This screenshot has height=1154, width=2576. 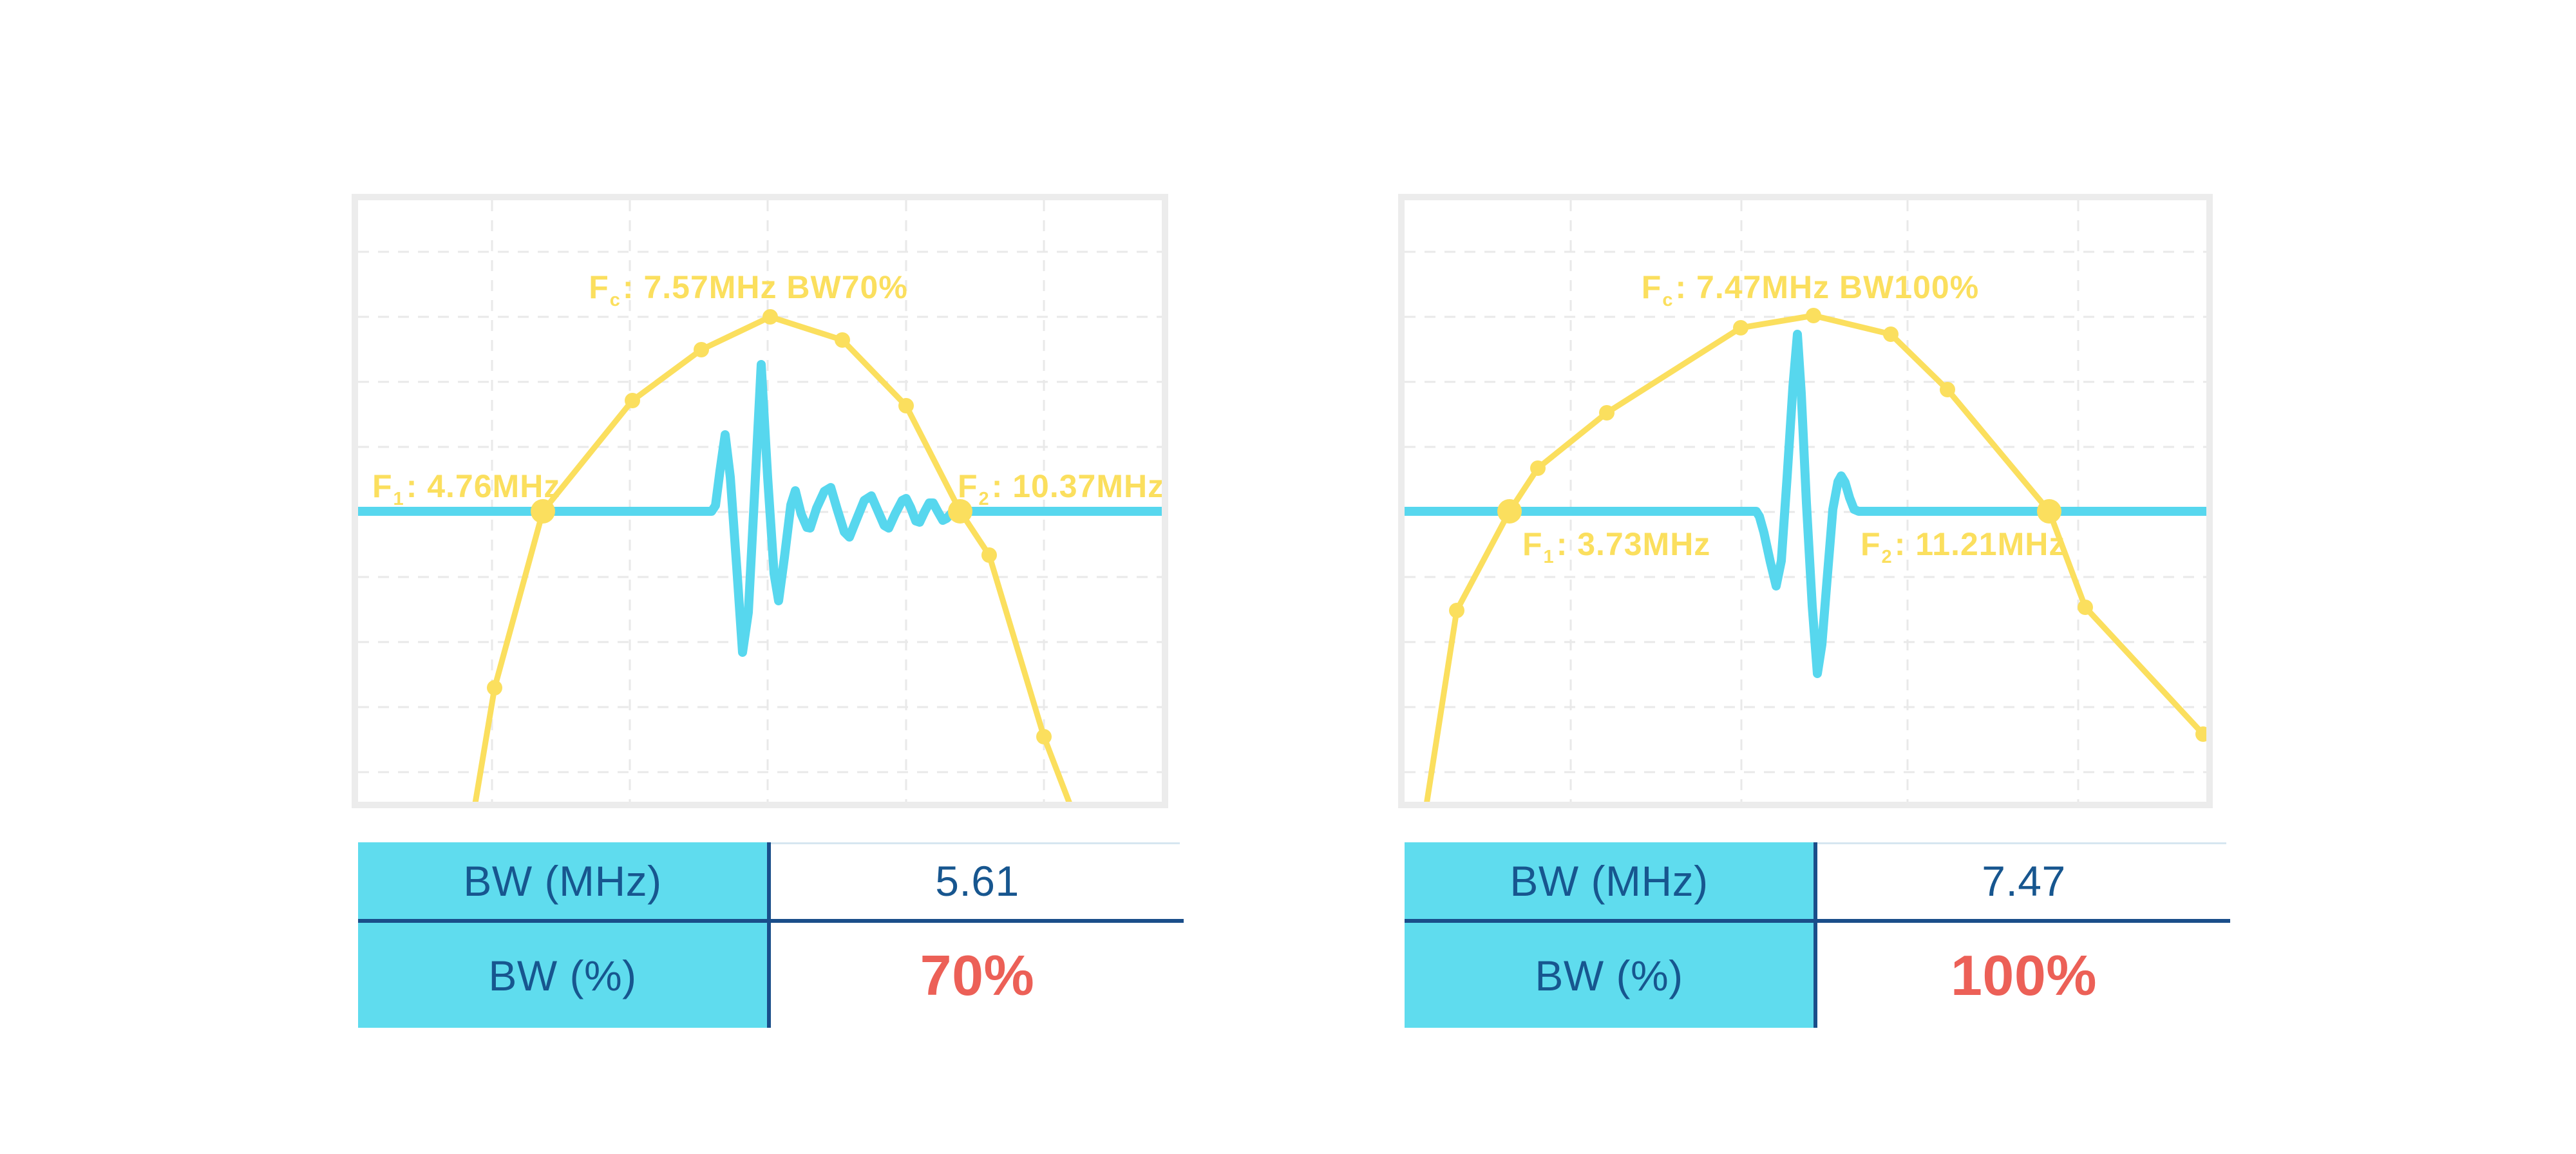 What do you see at coordinates (977, 975) in the screenshot?
I see `bw-percent-value: 70%` at bounding box center [977, 975].